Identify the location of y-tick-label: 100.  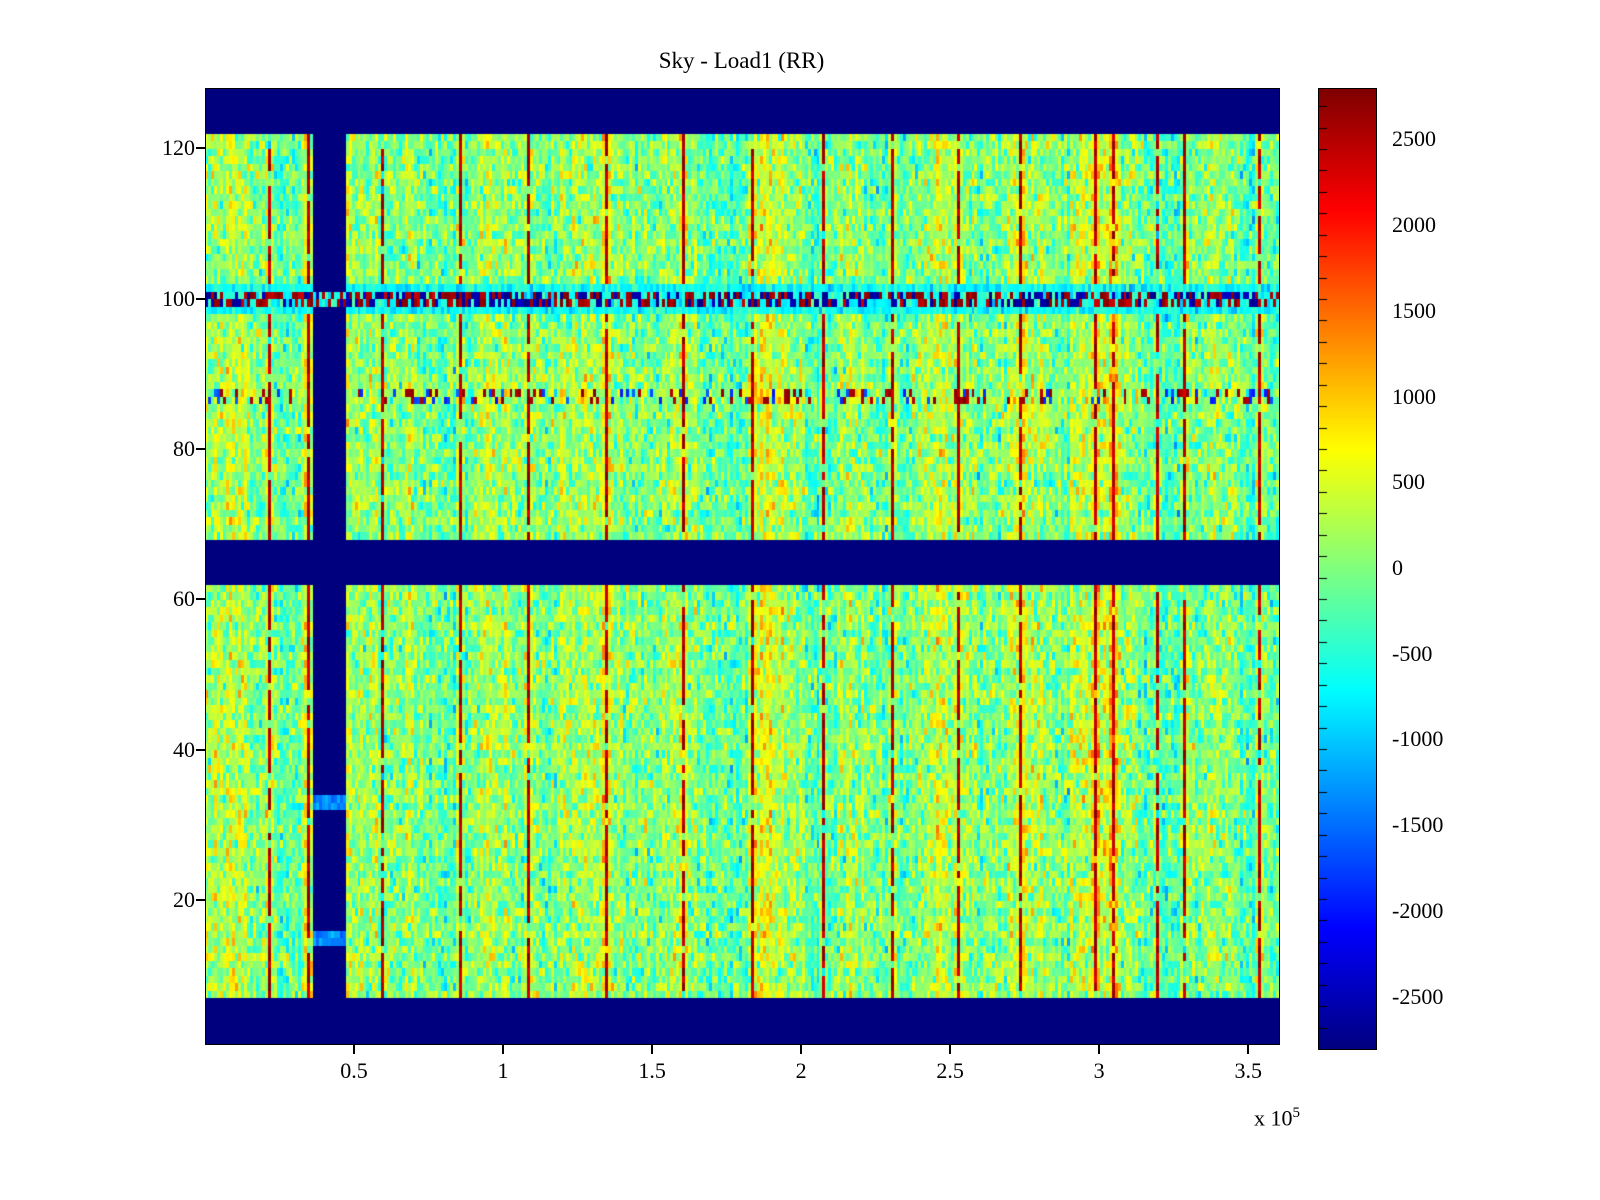
(178, 298).